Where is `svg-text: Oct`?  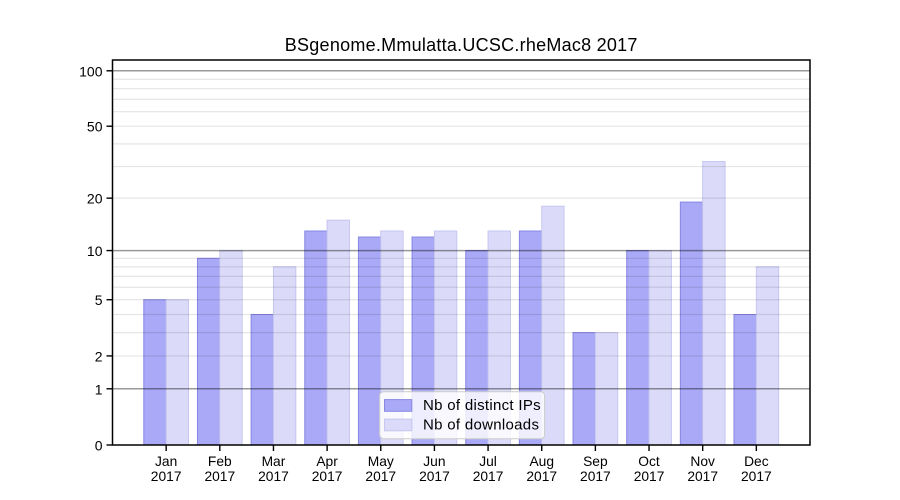 svg-text: Oct is located at coordinates (649, 461).